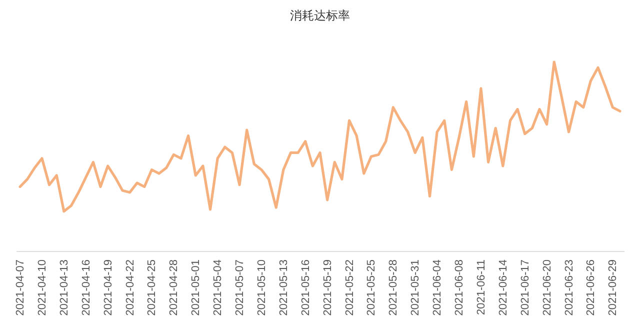  I want to click on x-tick-label: 2021-04-19, so click(108, 288).